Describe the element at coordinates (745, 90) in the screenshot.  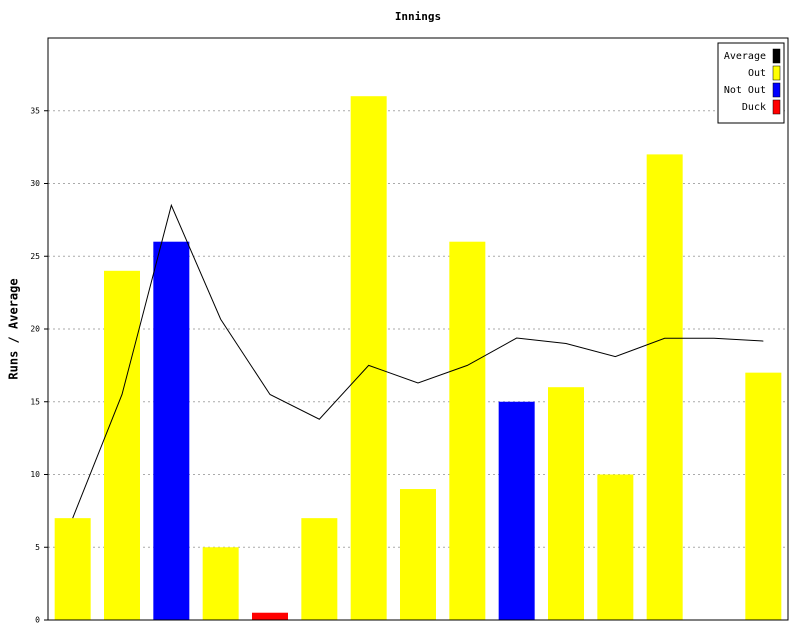
I see `legend-label: Not Out` at that location.